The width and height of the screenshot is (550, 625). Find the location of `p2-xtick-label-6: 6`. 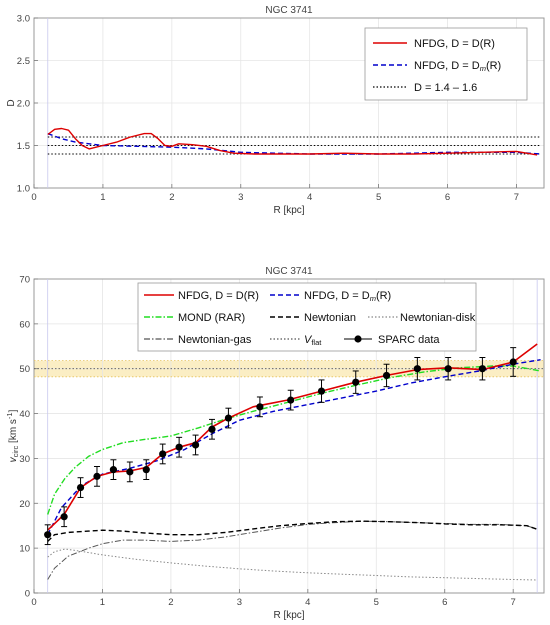

p2-xtick-label-6: 6 is located at coordinates (444, 602).